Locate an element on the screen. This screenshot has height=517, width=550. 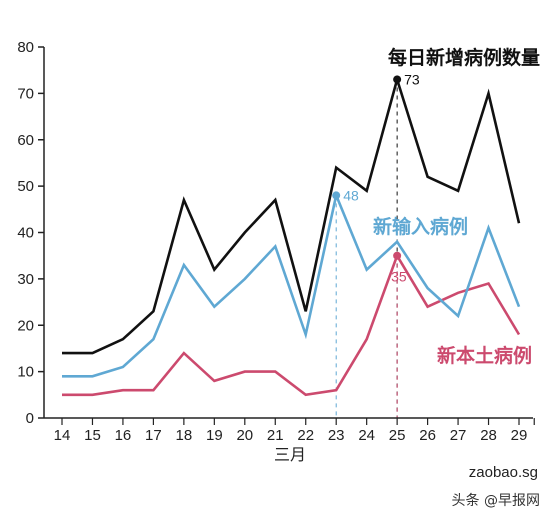
data-point-imported is located at coordinates (336, 195).